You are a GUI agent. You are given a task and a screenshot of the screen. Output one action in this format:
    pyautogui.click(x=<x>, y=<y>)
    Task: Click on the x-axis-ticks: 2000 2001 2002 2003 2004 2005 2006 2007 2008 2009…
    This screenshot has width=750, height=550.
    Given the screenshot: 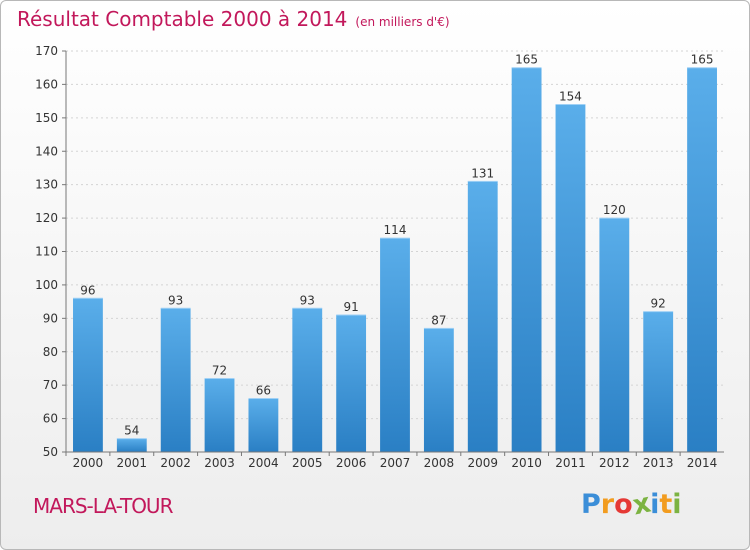 What is the action you would take?
    pyautogui.click(x=391, y=461)
    